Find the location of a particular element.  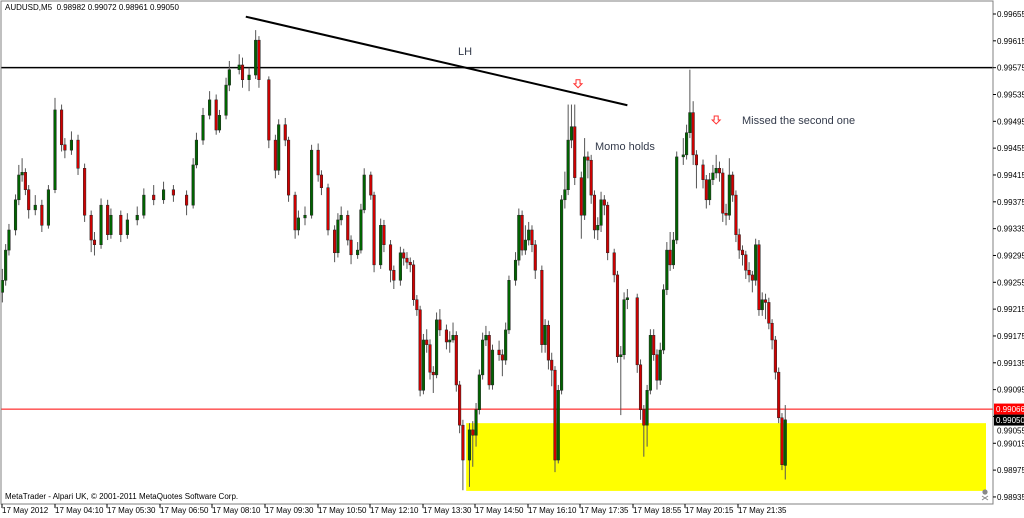

time-tick-label: 17 May 16:10 is located at coordinates (552, 510).